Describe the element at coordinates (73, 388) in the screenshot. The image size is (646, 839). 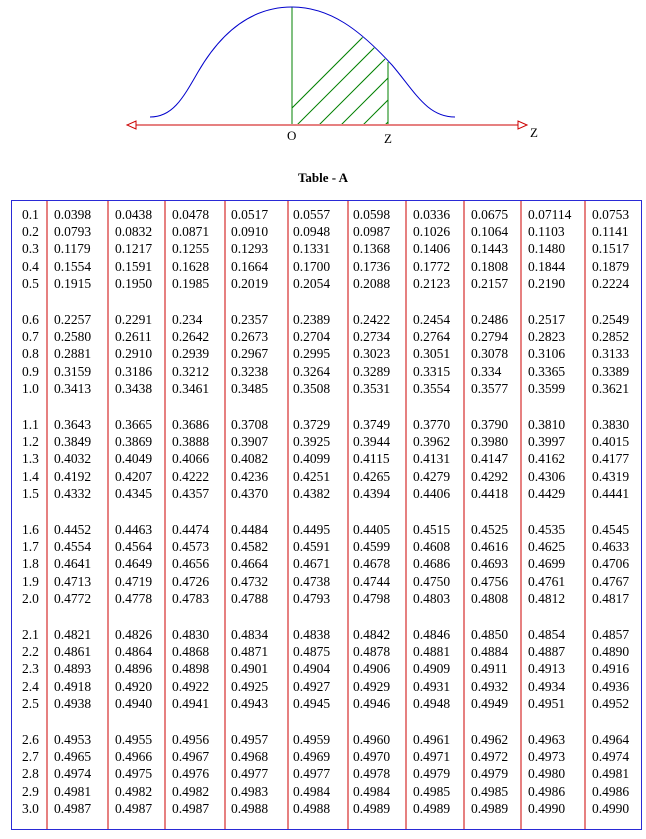
I see `table-cell: 0.3413` at that location.